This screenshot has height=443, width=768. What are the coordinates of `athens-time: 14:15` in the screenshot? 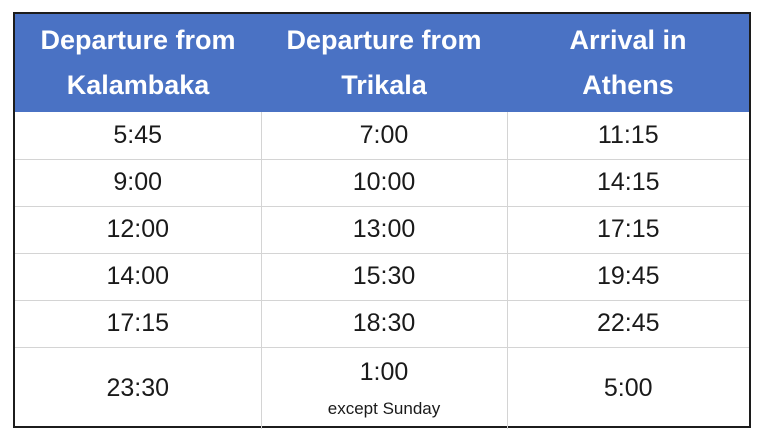 It's located at (628, 183).